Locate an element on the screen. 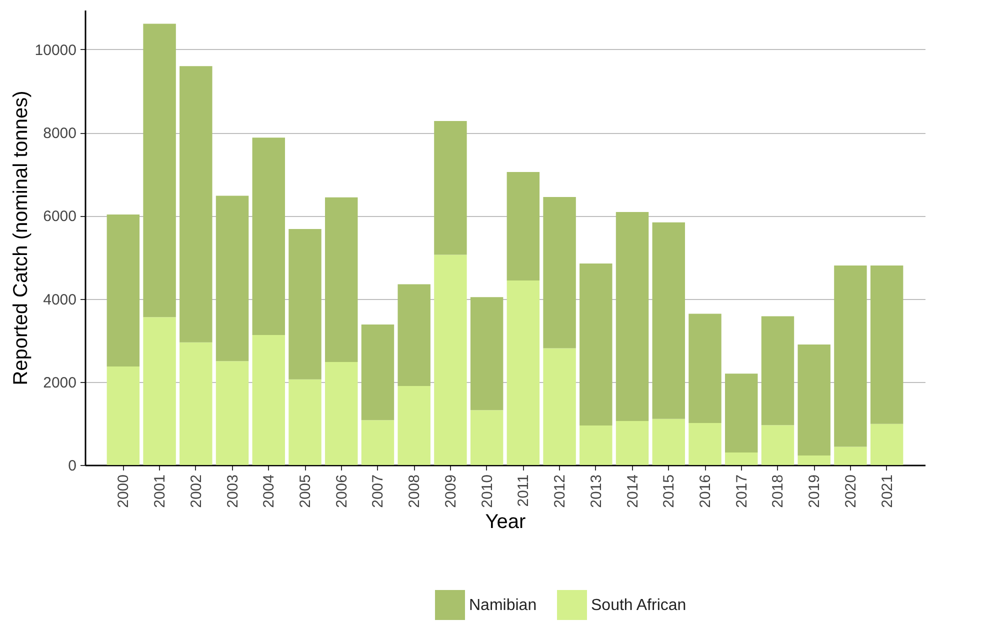 The width and height of the screenshot is (982, 636). x-tick-label: 2009 is located at coordinates (451, 491).